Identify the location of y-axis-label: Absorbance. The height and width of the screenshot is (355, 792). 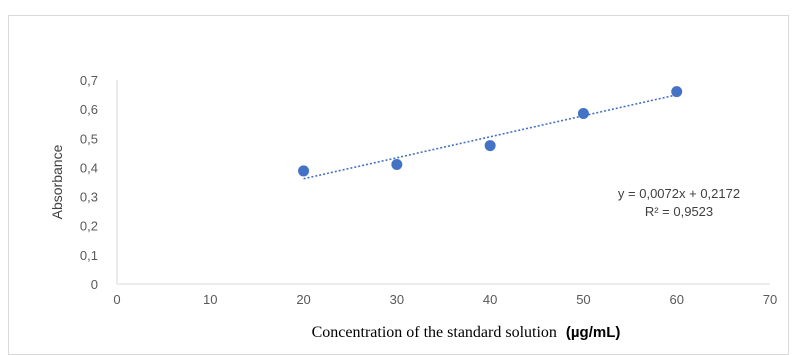
(57, 181).